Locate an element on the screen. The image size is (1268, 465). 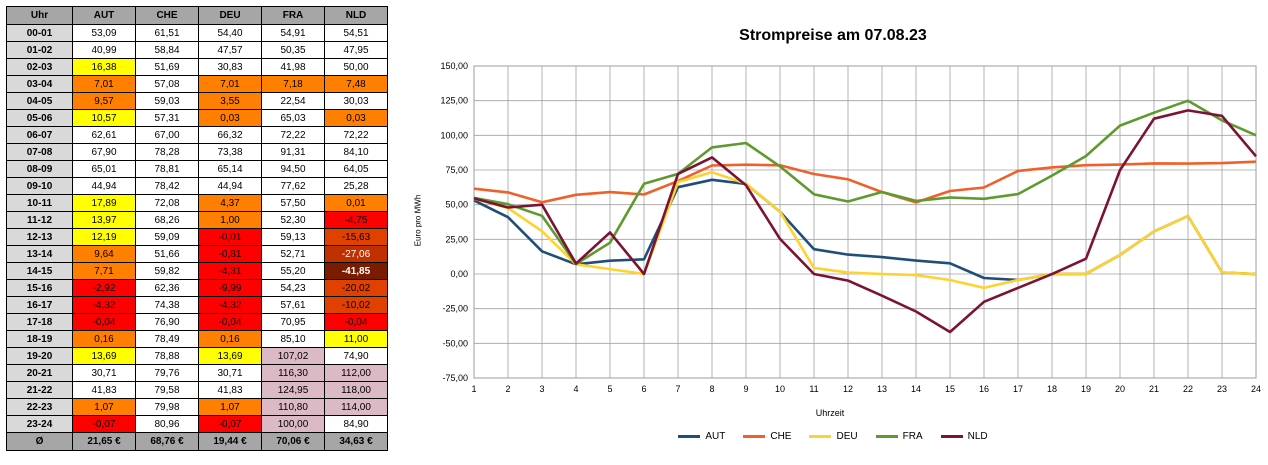
hour-cell: 13-14 is located at coordinates (39, 254).